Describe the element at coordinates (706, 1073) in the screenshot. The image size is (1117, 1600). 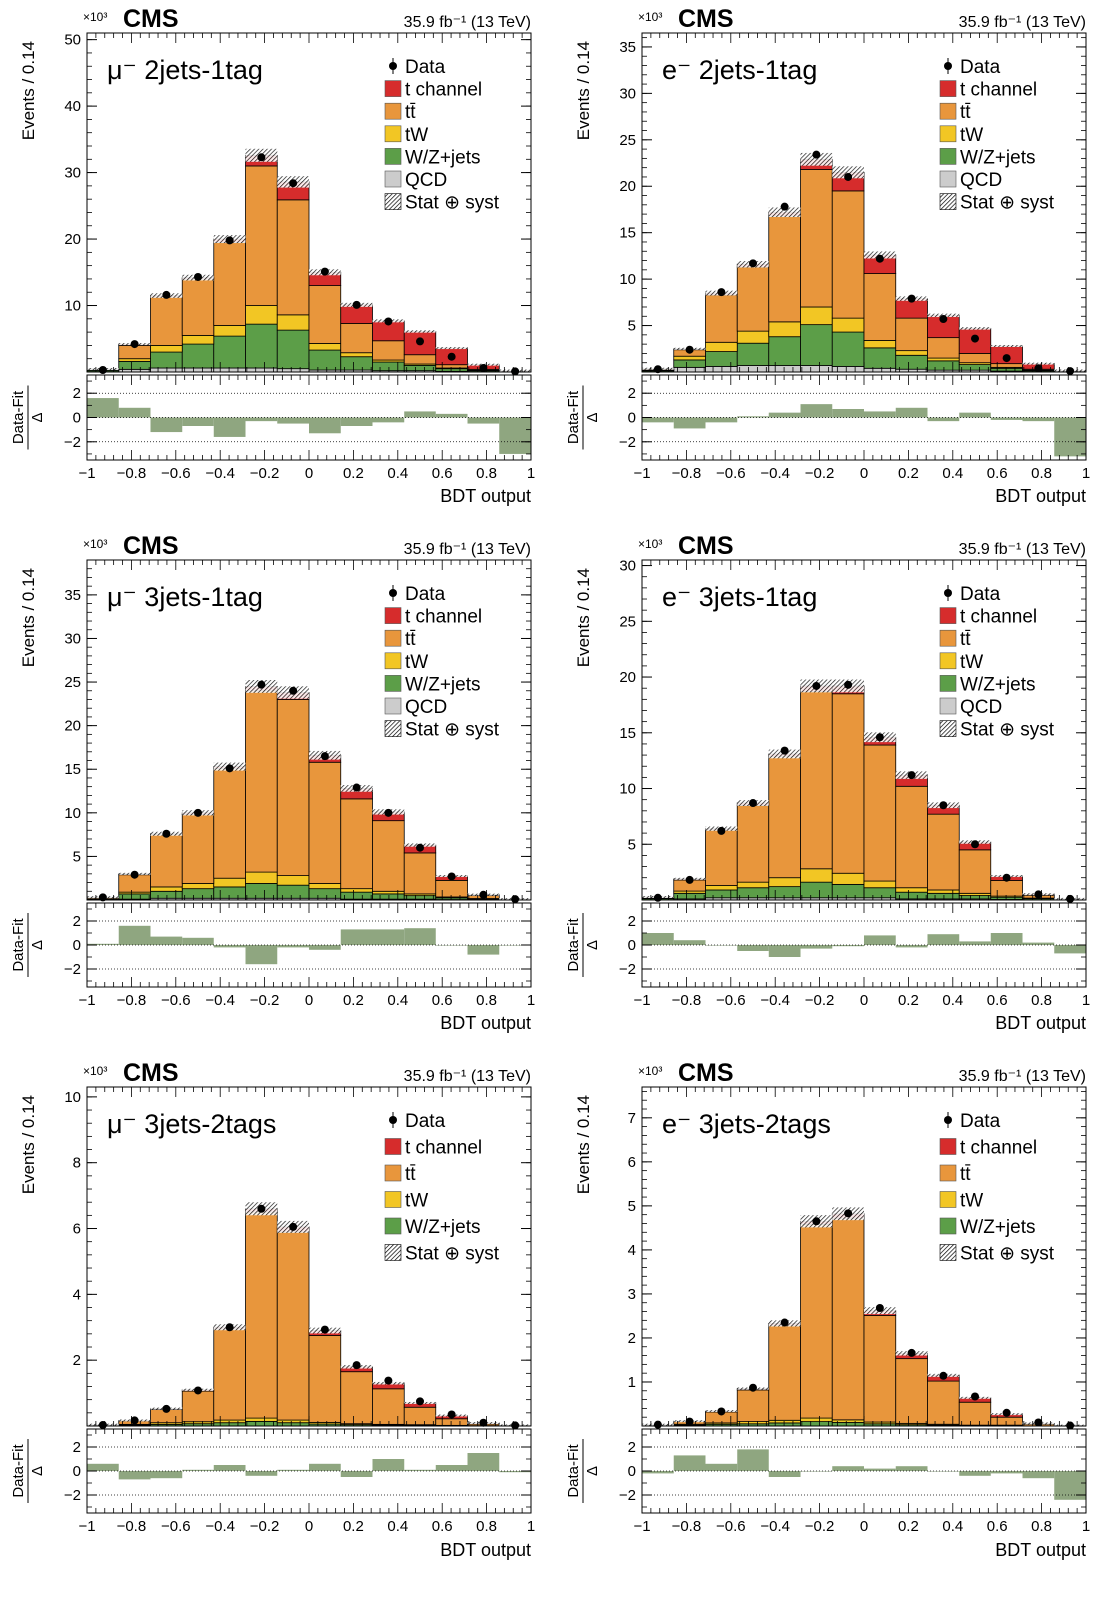
I see `experiment-label: CMS` at that location.